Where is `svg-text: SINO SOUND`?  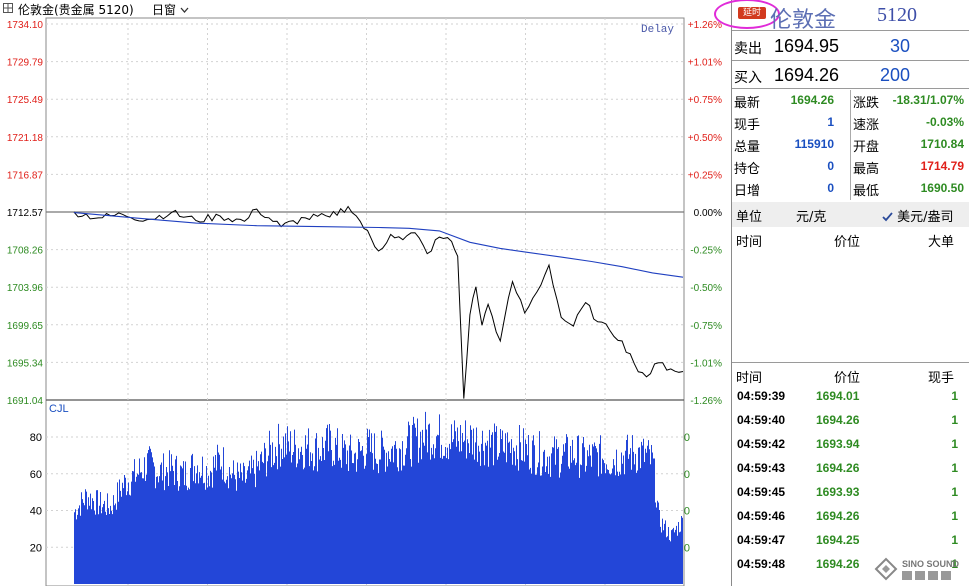
svg-text: SINO SOUND is located at coordinates (931, 564).